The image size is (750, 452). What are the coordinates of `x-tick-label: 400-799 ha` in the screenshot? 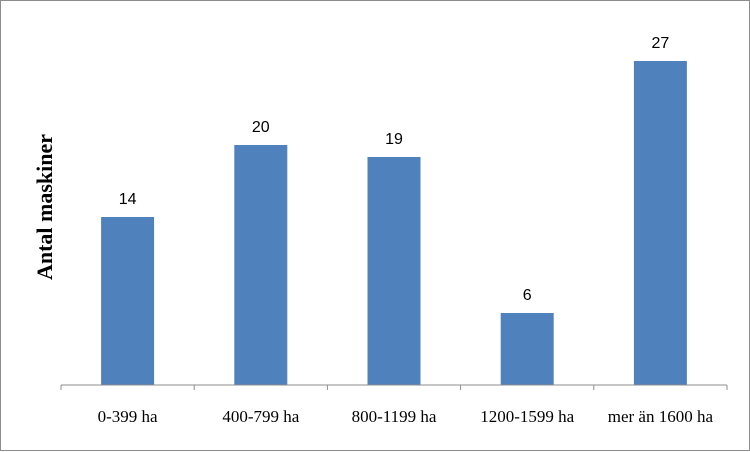 It's located at (260, 416).